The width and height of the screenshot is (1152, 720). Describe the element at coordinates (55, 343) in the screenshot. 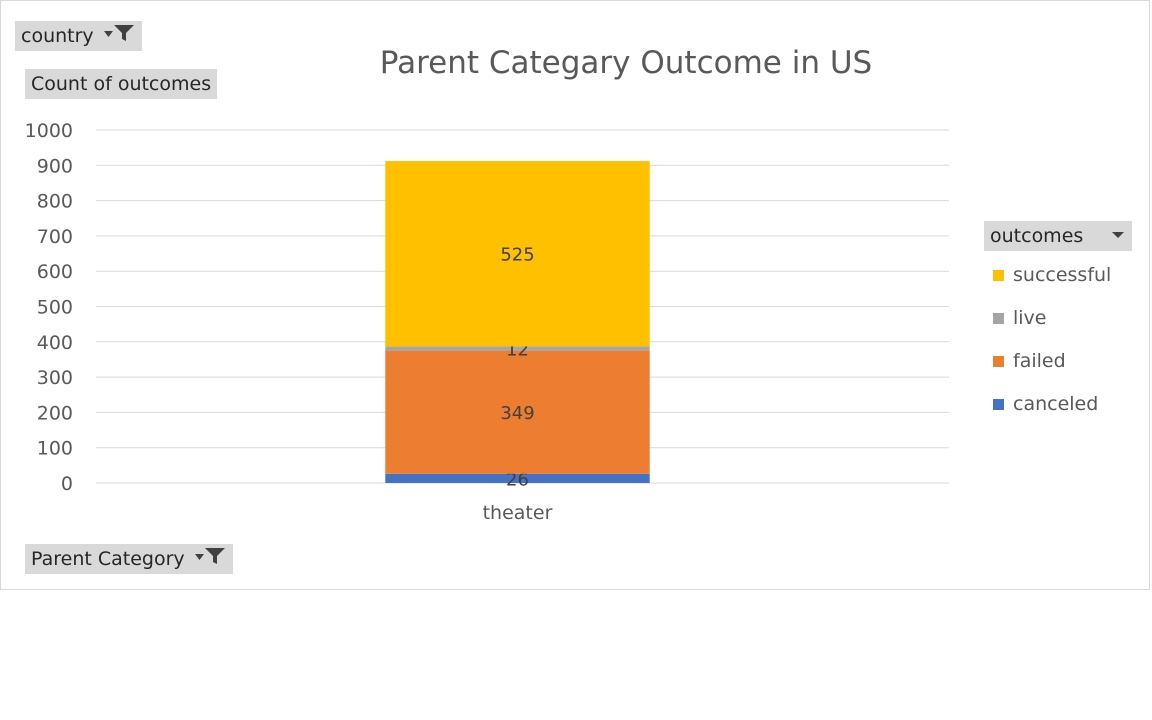

I see `y-tick-label: 400` at that location.